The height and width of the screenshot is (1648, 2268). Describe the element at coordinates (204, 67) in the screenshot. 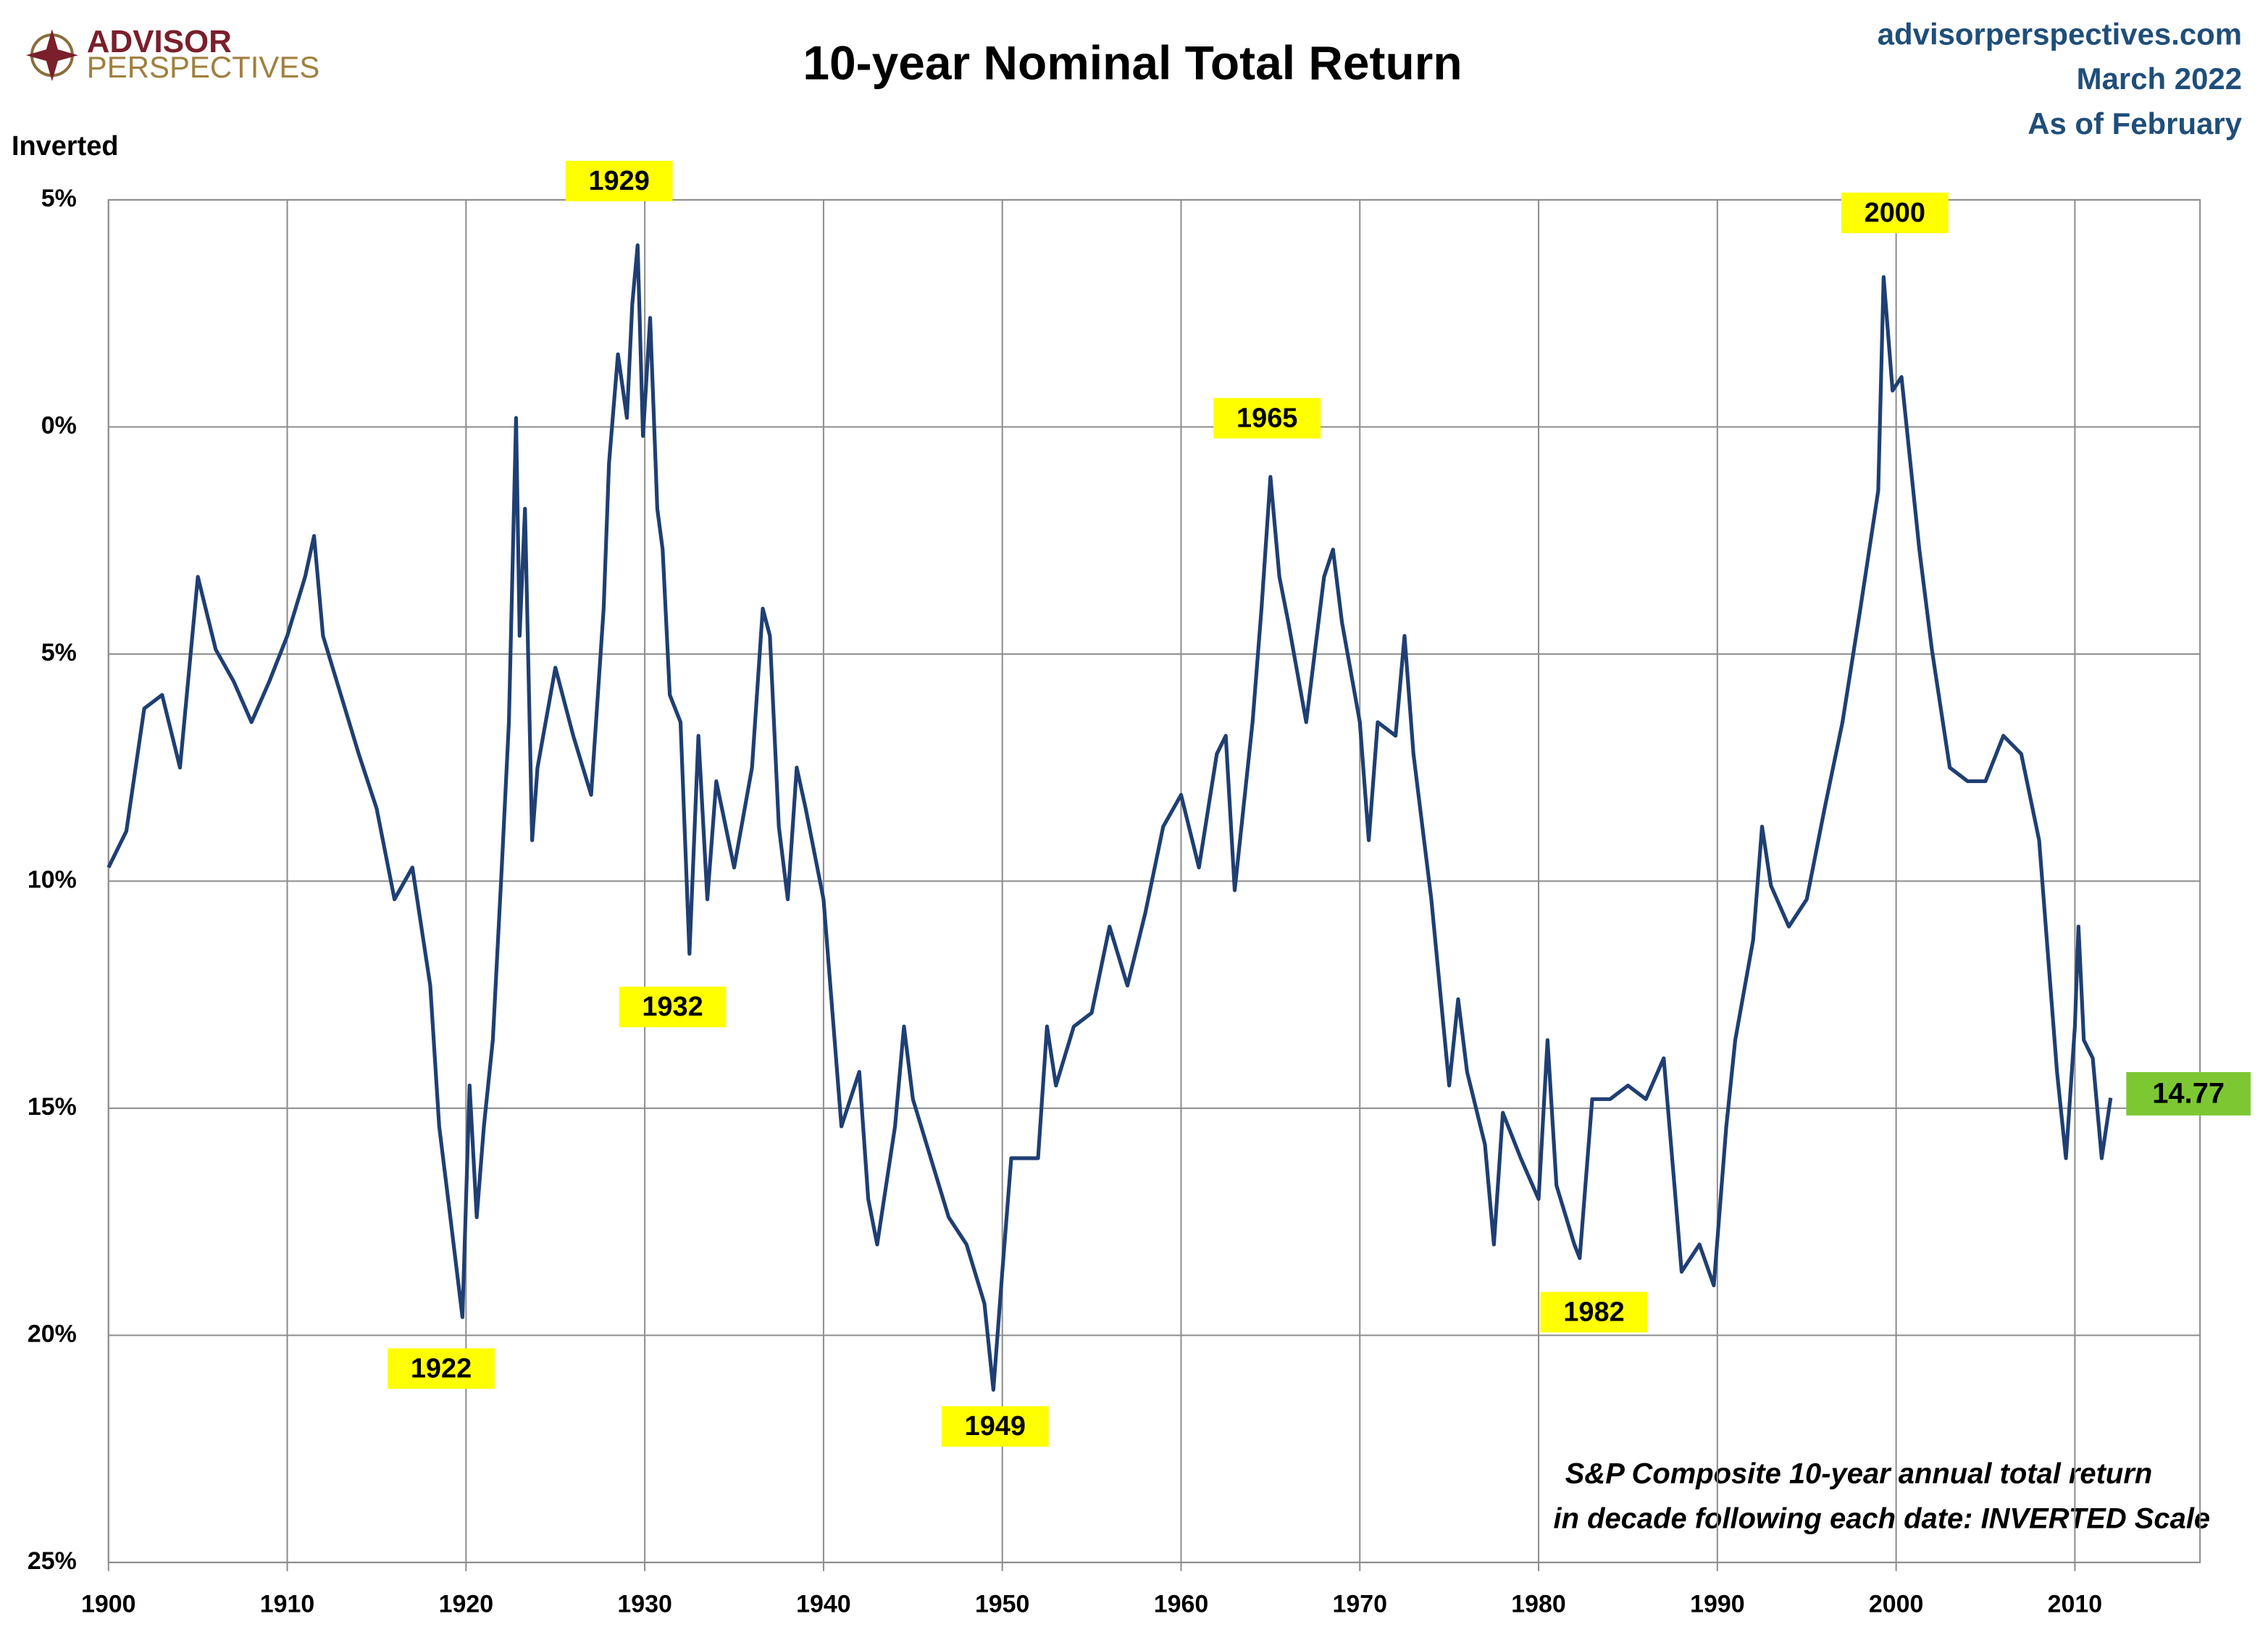

I see `logo-text: PERSPECTIVES` at that location.